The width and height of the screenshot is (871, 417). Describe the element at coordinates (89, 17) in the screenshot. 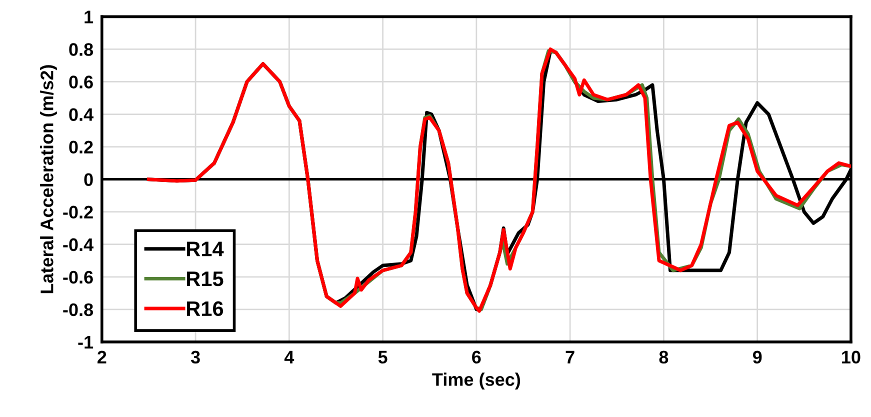

I see `y-tick-label: 1` at that location.